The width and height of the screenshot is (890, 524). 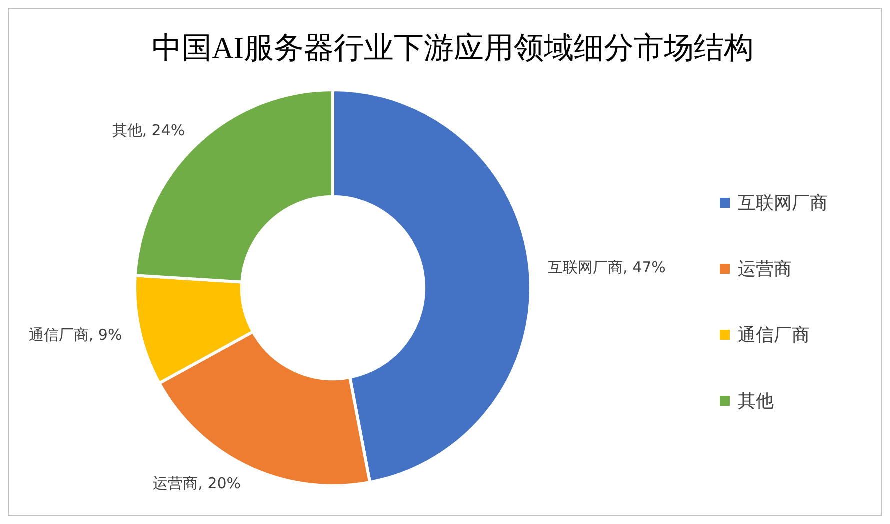 What do you see at coordinates (75, 335) in the screenshot?
I see `data-label: 通信厂商, 9%` at bounding box center [75, 335].